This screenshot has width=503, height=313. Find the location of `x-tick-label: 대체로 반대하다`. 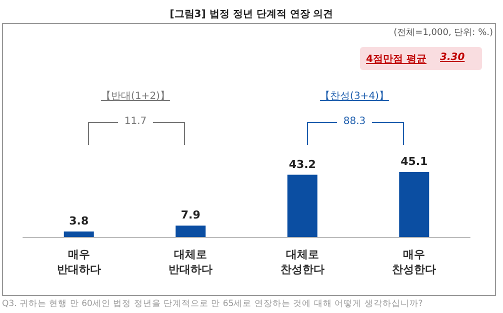

x-tick-label: 대체로 반대하다 is located at coordinates (190, 262).